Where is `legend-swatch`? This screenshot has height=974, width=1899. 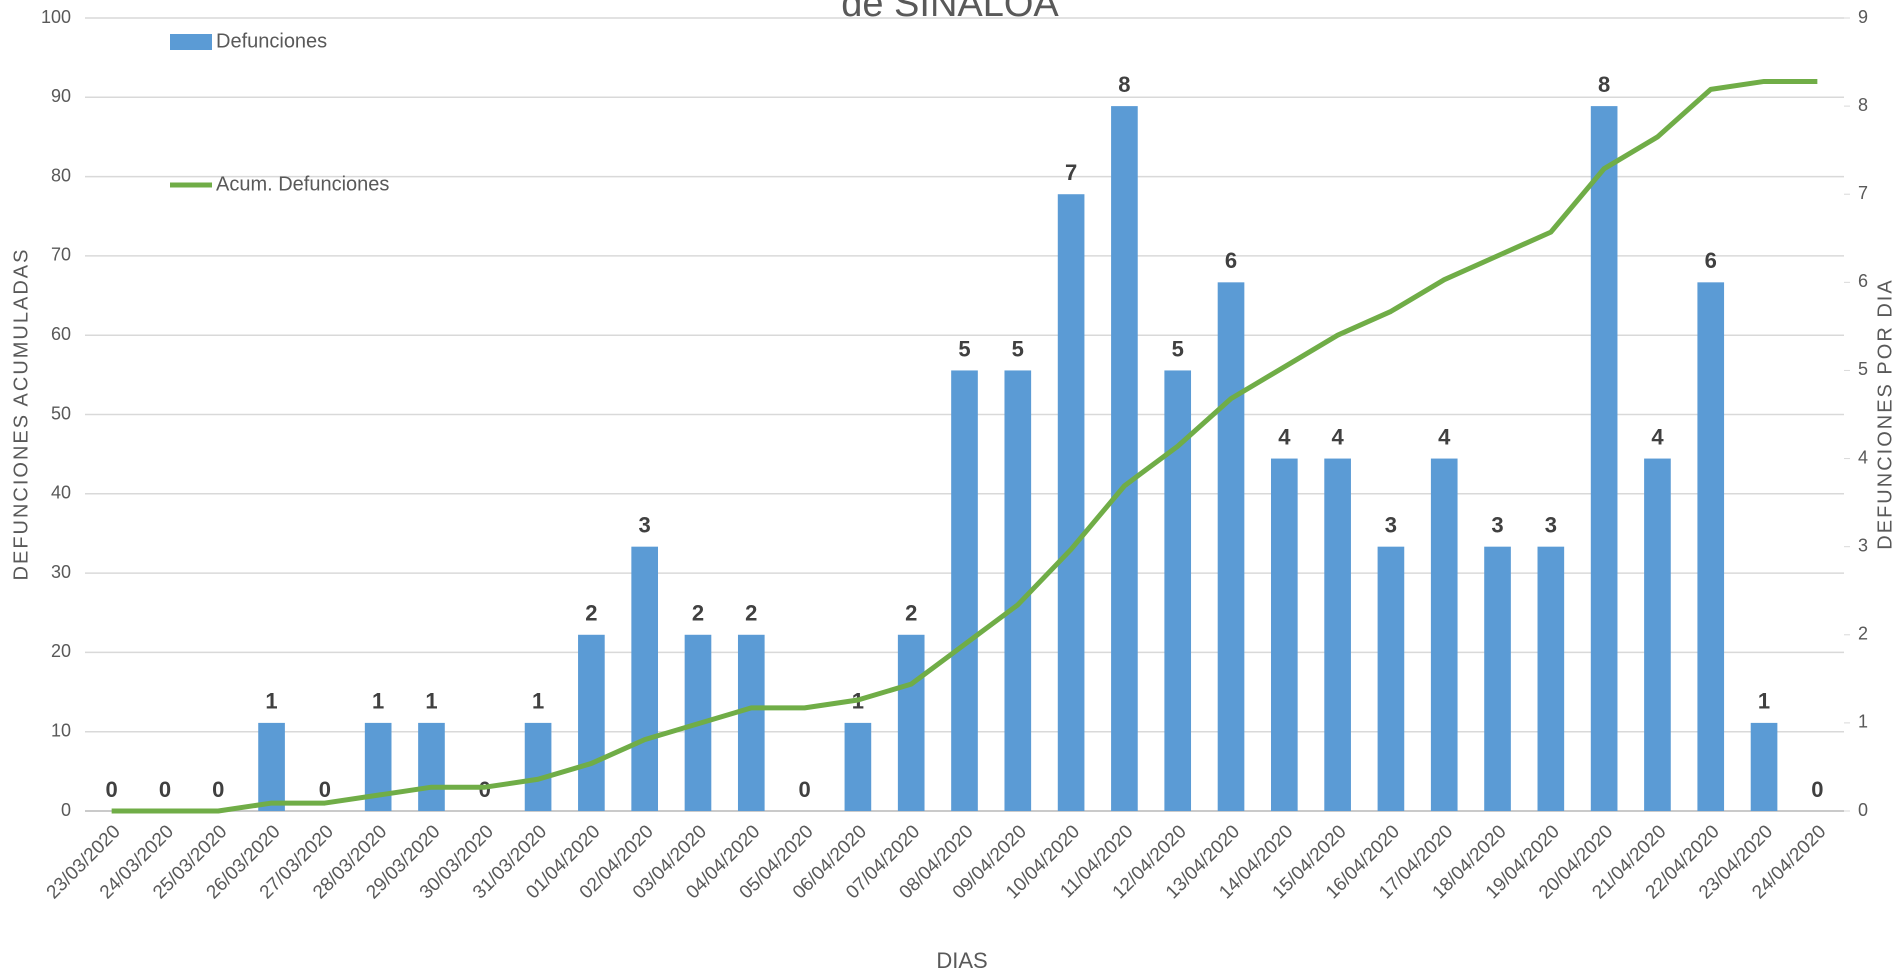 legend-swatch is located at coordinates (191, 42).